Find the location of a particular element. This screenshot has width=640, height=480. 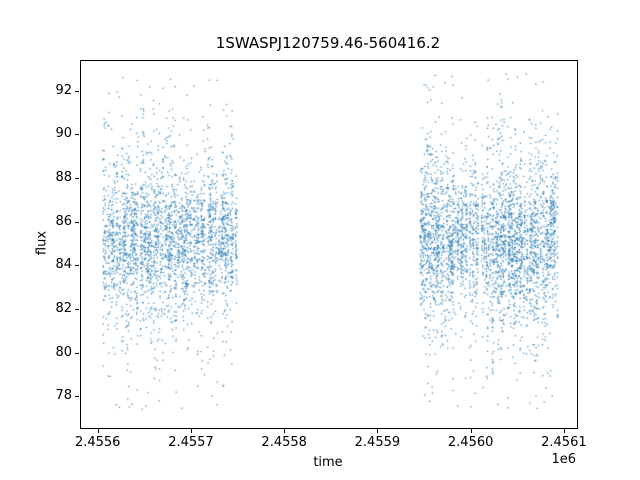

x-tick-label: 2.4559 is located at coordinates (377, 442).